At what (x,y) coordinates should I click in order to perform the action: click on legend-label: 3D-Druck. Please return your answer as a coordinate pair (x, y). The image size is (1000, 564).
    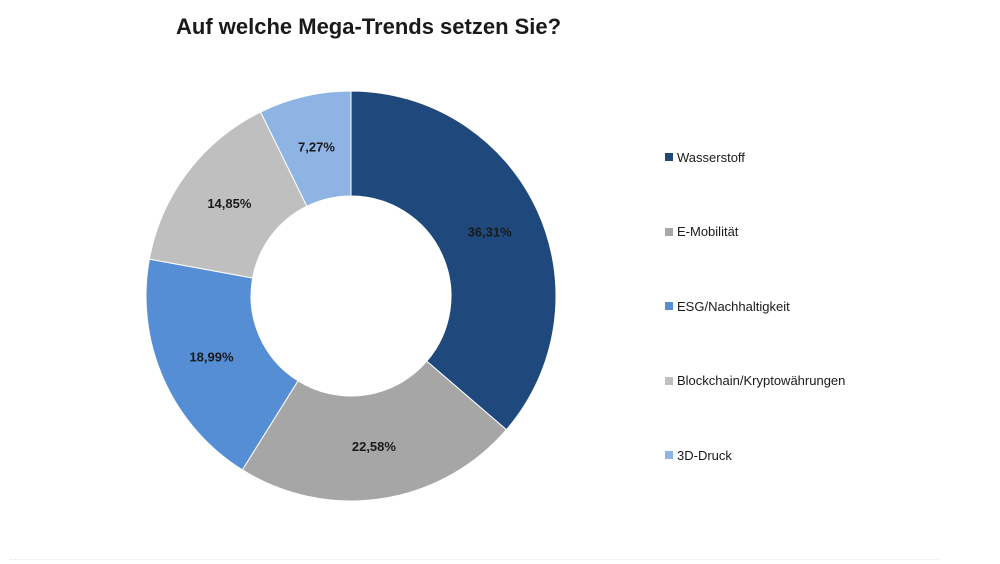
    Looking at the image, I should click on (704, 455).